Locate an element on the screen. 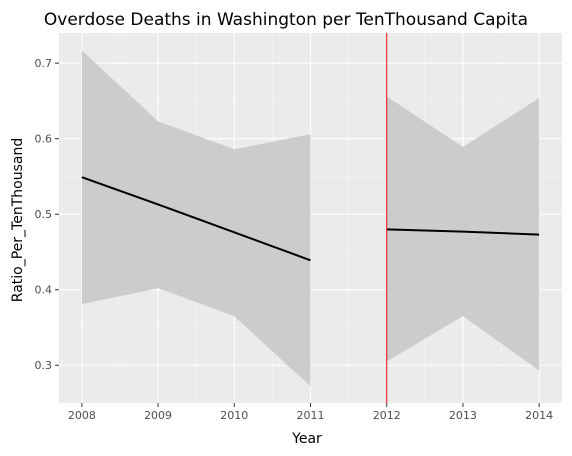 The image size is (572, 456). x-tick-label: 2010 is located at coordinates (234, 415).